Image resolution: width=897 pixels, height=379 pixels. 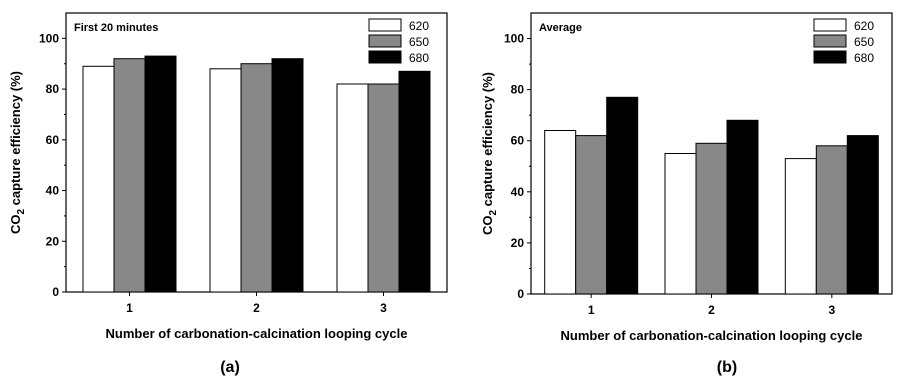 I want to click on panel-label: (b), so click(x=727, y=367).